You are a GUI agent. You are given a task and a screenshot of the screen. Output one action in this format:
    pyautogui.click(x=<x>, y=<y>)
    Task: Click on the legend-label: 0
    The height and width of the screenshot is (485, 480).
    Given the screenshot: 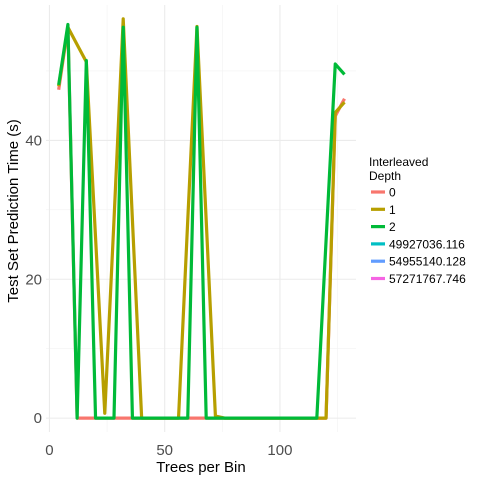 What is the action you would take?
    pyautogui.click(x=392, y=193)
    